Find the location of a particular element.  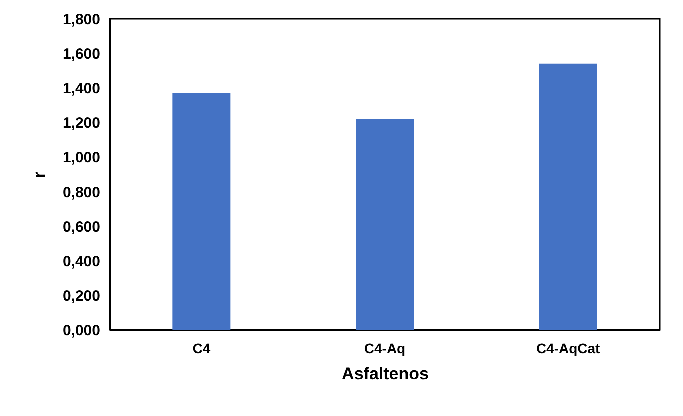

y-tick-label: 1,400 is located at coordinates (81, 89).